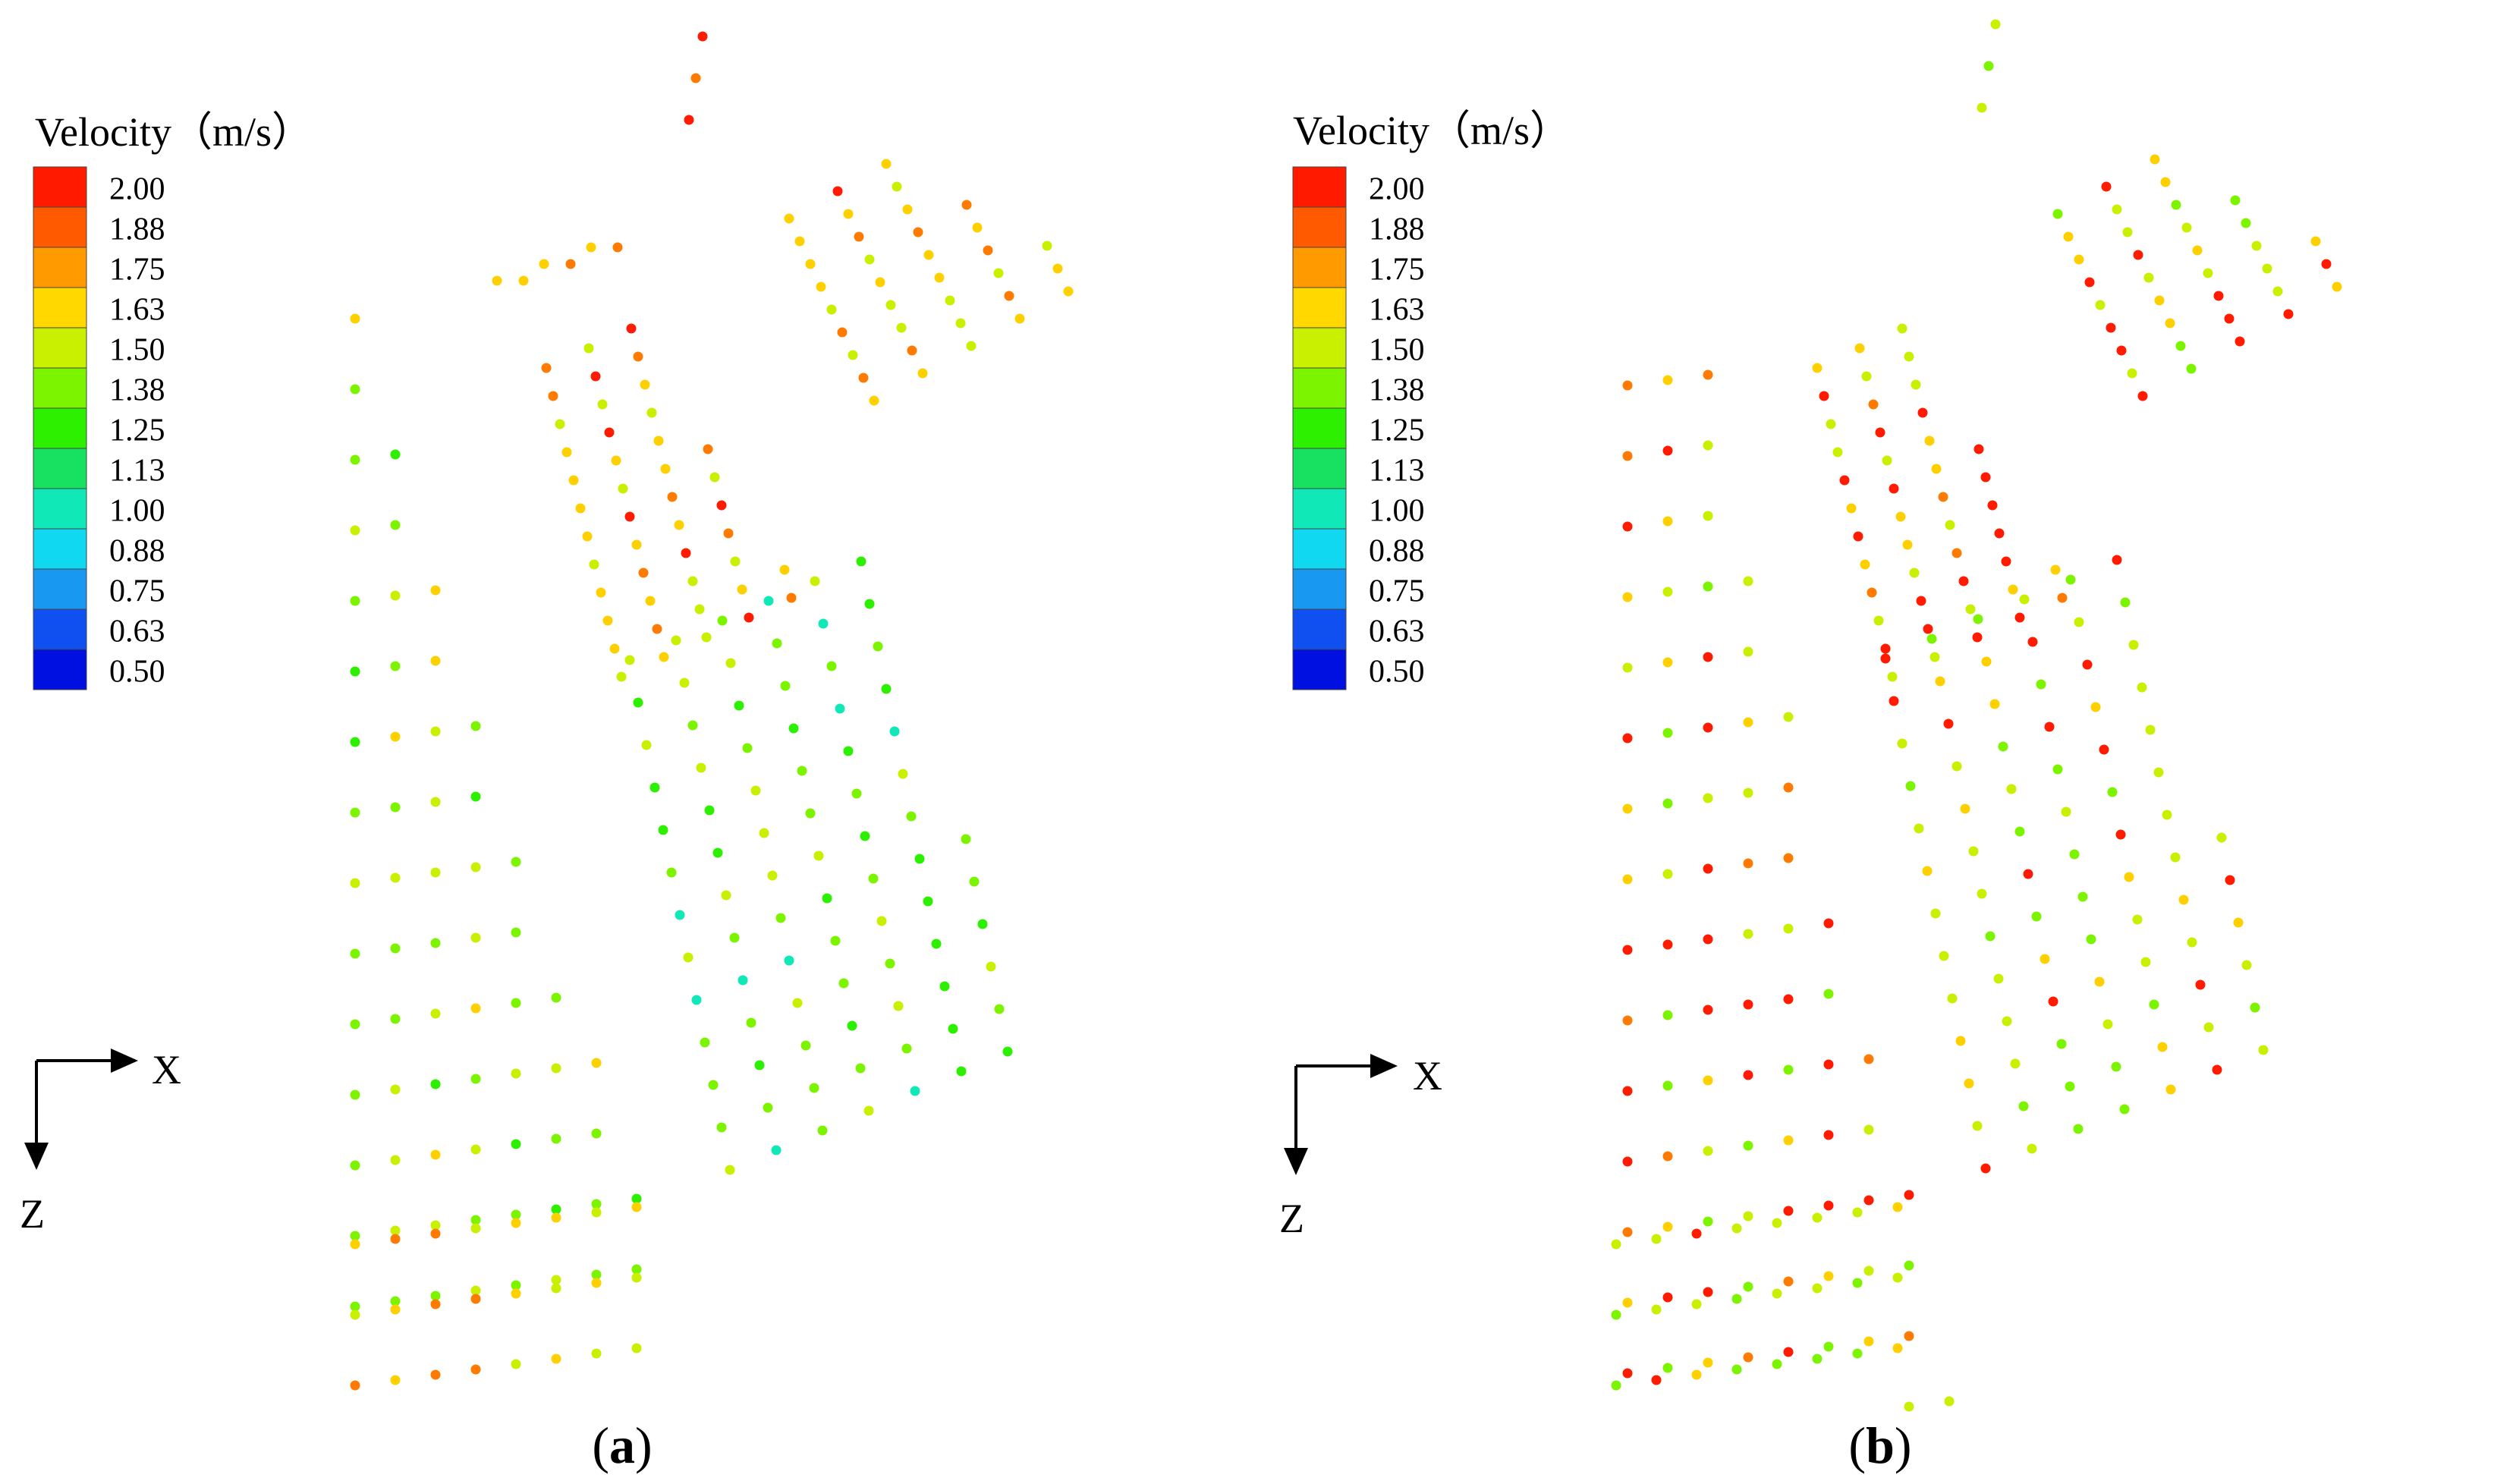 This screenshot has width=2494, height=1484. I want to click on legend-label-a-1_50: 1.50, so click(137, 350).